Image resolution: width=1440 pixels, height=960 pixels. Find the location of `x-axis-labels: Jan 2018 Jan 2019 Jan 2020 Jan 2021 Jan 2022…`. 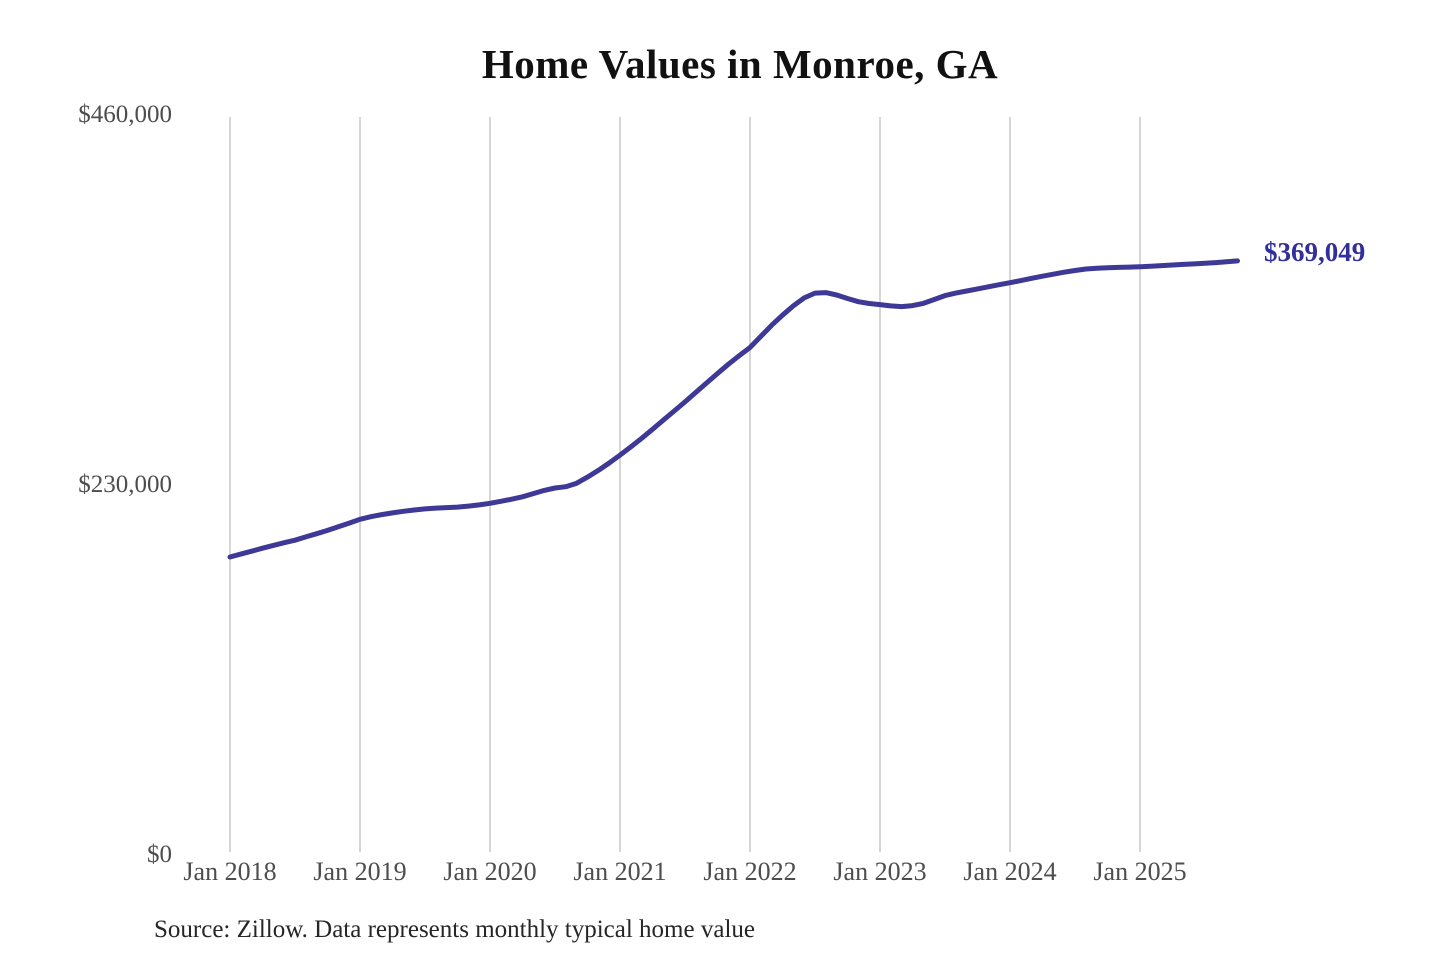

x-axis-labels: Jan 2018 Jan 2019 Jan 2020 Jan 2021 Jan 2022… is located at coordinates (720, 874).